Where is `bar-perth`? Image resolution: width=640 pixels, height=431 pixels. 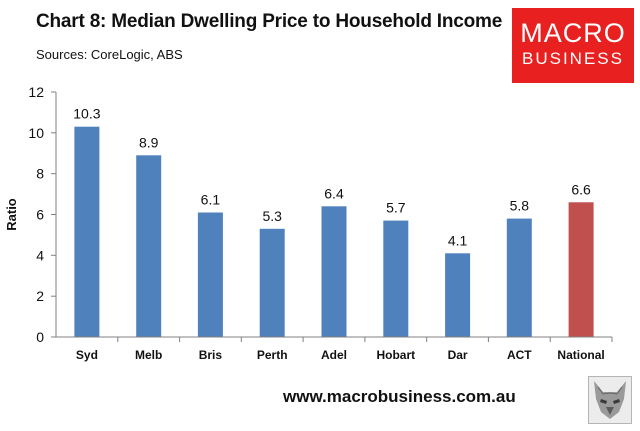 bar-perth is located at coordinates (272, 282).